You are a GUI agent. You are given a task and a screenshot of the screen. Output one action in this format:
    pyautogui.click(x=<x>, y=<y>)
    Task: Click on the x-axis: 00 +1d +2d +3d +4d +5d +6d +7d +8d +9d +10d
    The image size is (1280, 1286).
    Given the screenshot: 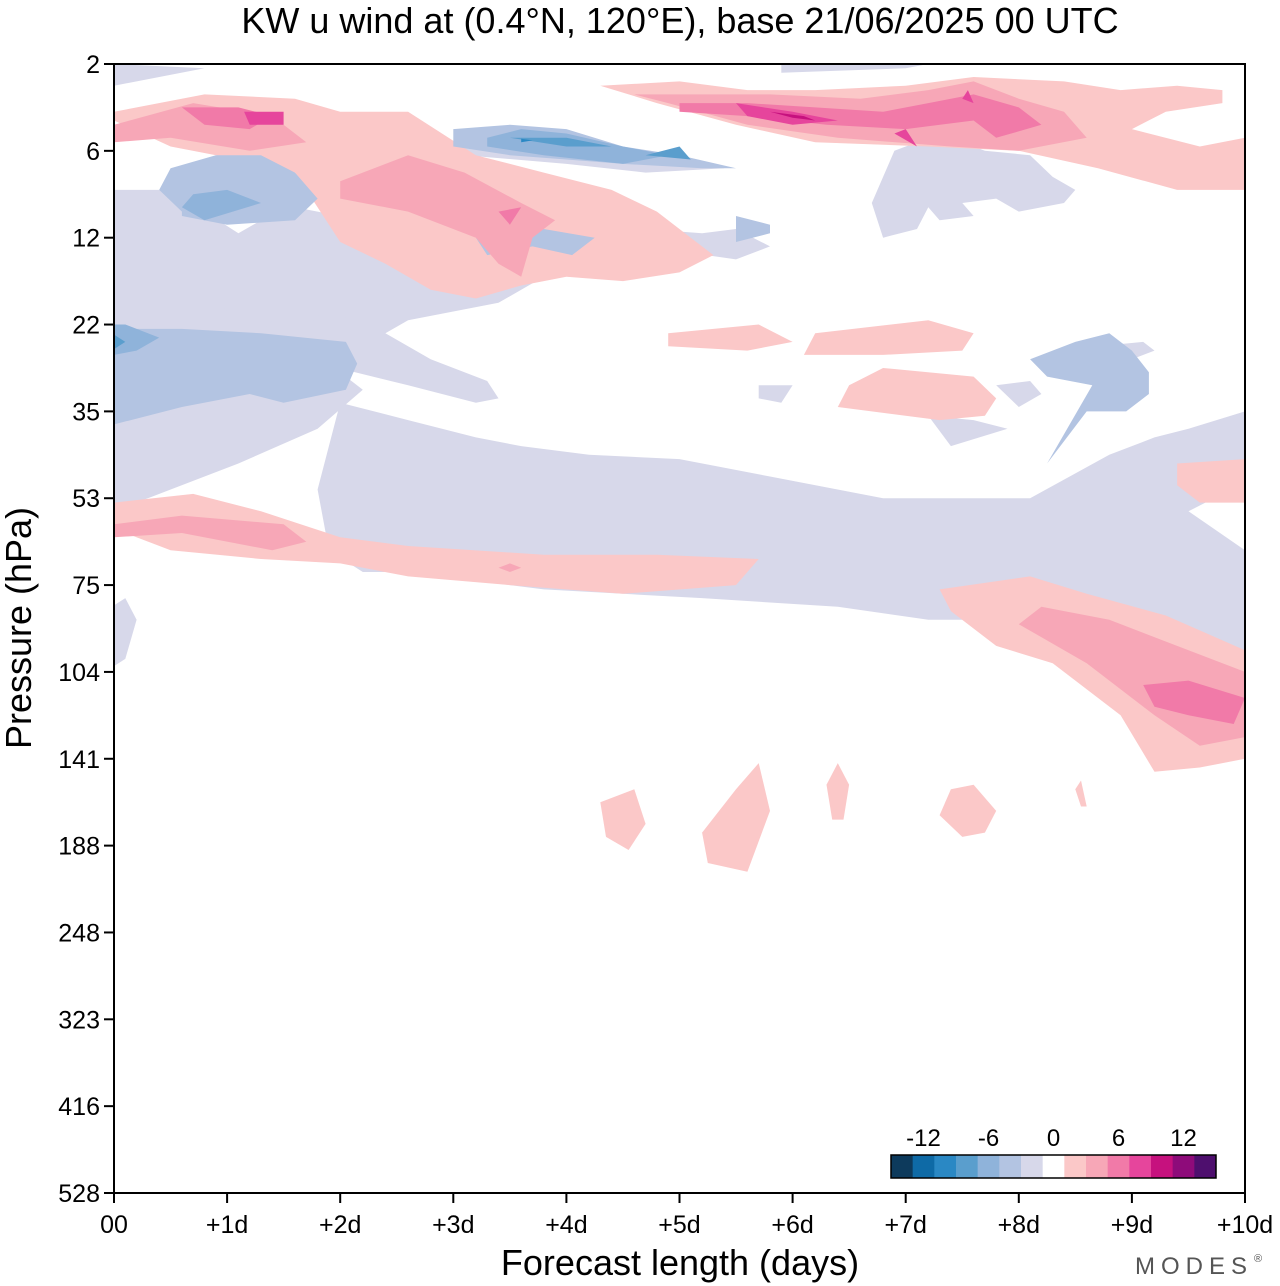 What is the action you would take?
    pyautogui.click(x=686, y=1216)
    